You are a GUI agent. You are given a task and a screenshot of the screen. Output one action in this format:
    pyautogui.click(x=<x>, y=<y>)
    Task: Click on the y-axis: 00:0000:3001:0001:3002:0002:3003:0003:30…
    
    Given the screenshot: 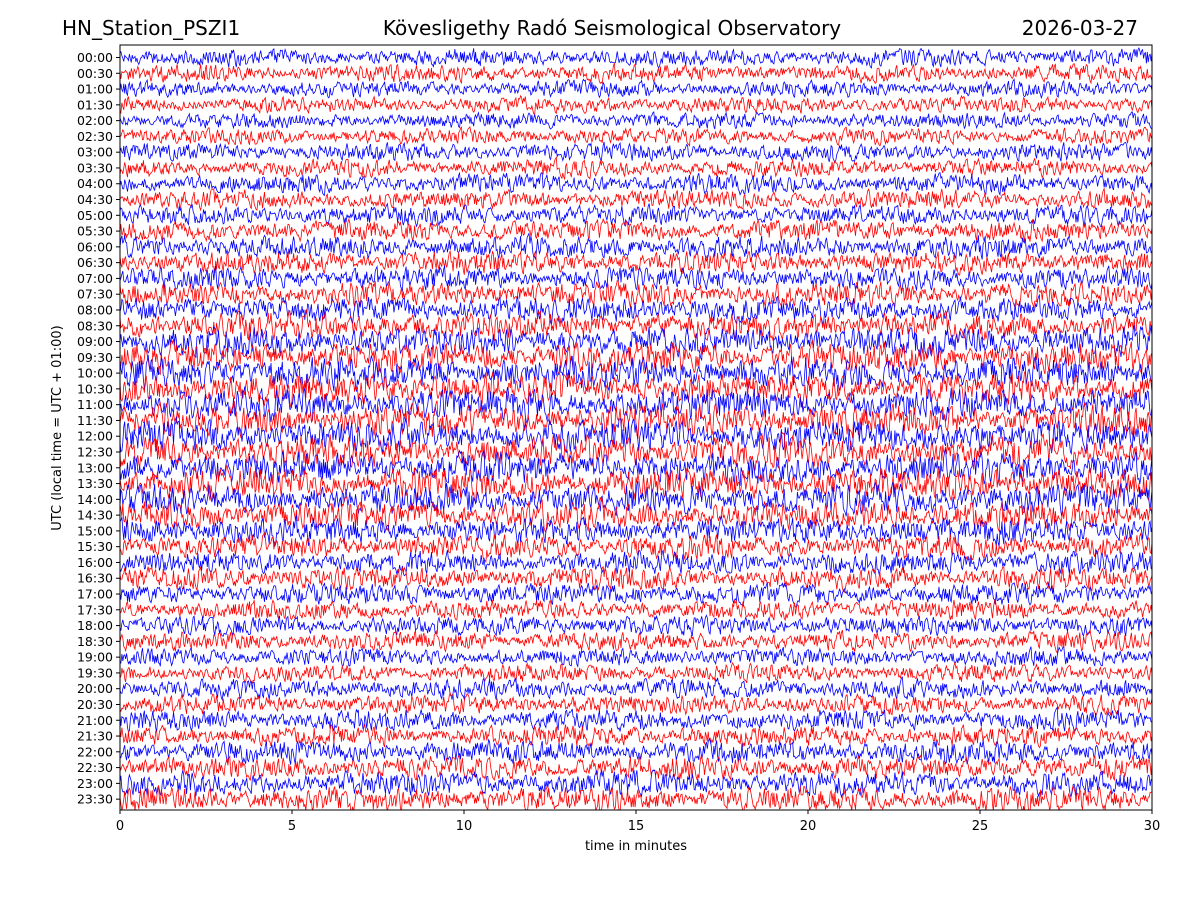 What is the action you would take?
    pyautogui.click(x=98, y=428)
    